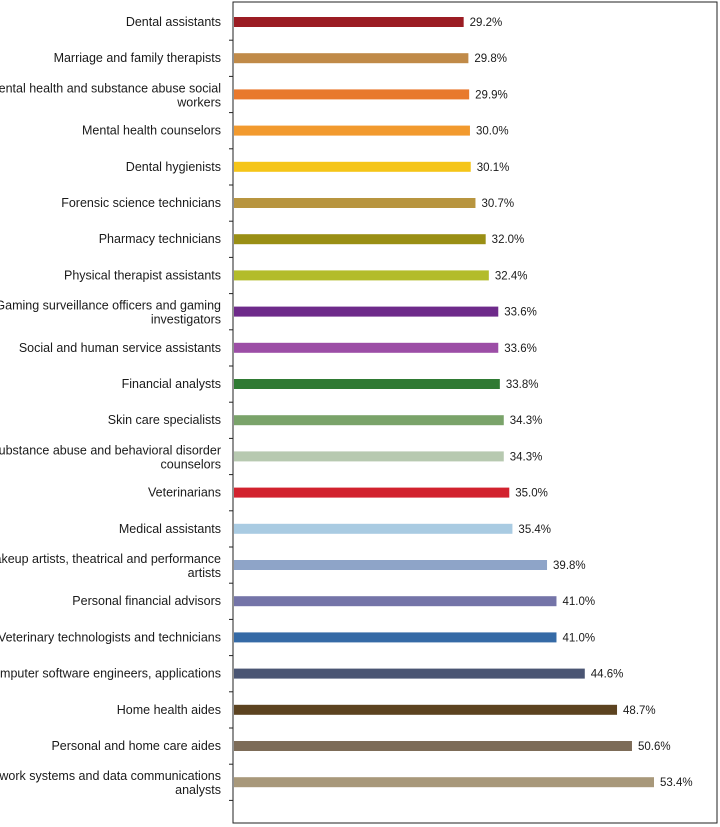 Image resolution: width=720 pixels, height=827 pixels. I want to click on category-label: Veterinarians, so click(184, 493).